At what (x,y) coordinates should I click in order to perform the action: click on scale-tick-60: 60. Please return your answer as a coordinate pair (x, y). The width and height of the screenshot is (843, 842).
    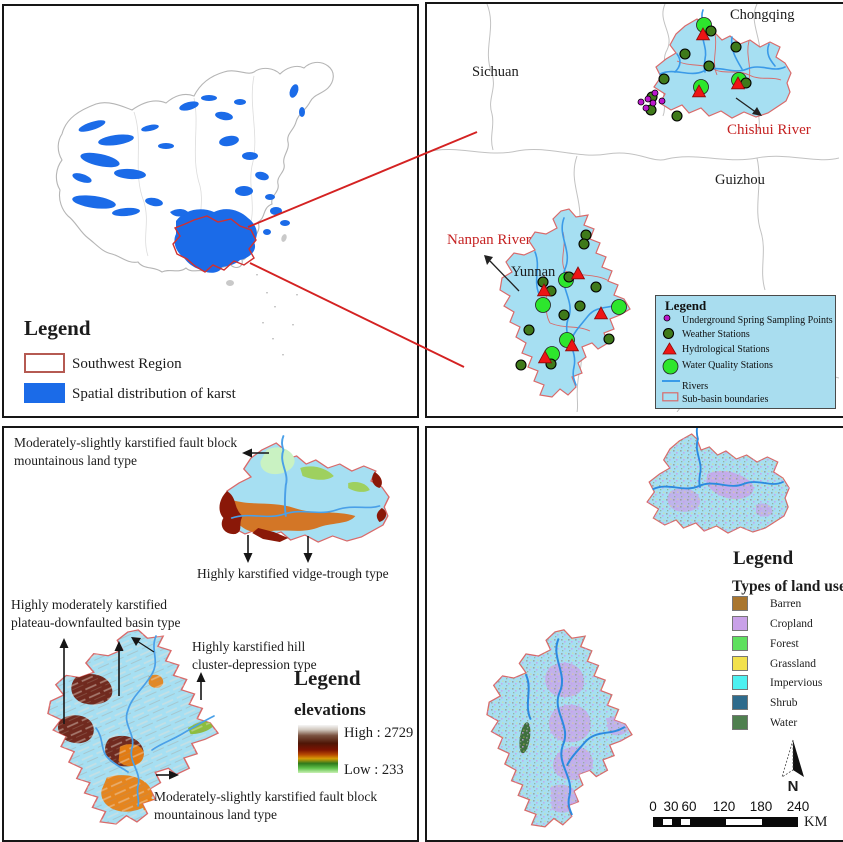
    Looking at the image, I should click on (689, 806).